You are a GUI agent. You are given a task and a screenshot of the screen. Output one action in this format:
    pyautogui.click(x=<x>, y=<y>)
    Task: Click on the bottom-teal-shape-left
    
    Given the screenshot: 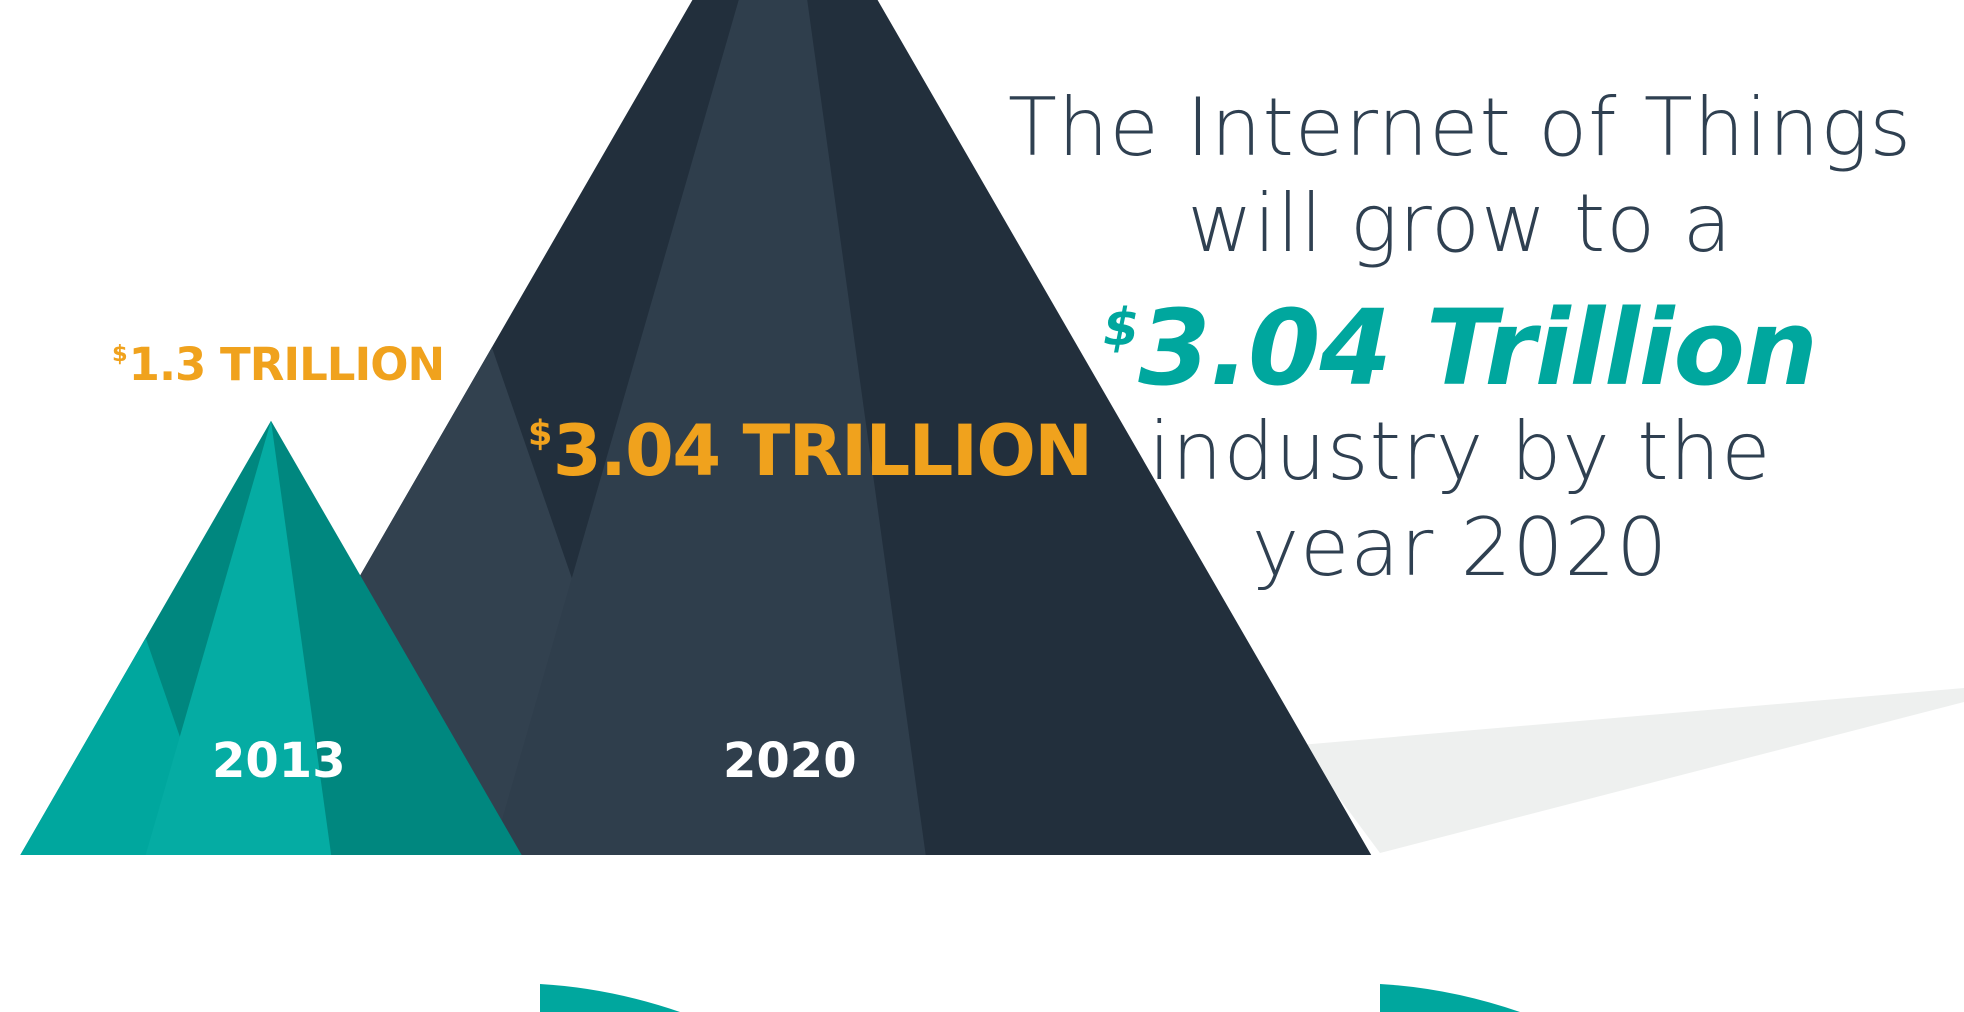 What is the action you would take?
    pyautogui.click(x=610, y=998)
    